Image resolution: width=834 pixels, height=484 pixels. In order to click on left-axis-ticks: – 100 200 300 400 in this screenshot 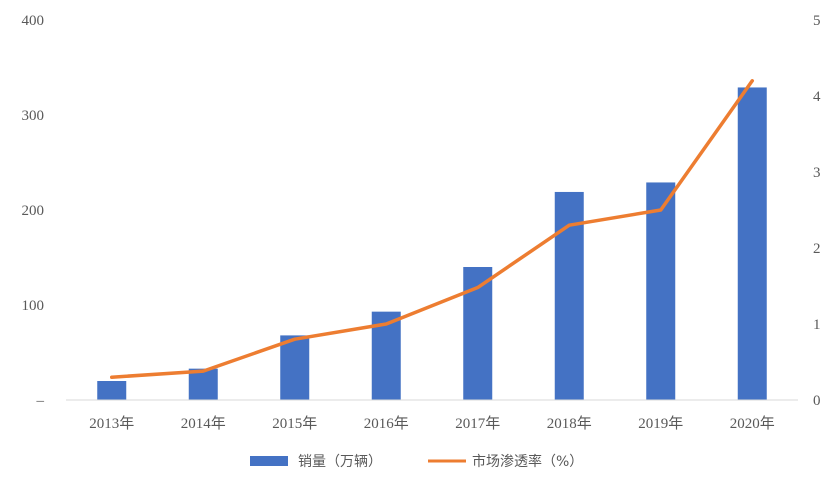, I will do `click(33, 211)`.